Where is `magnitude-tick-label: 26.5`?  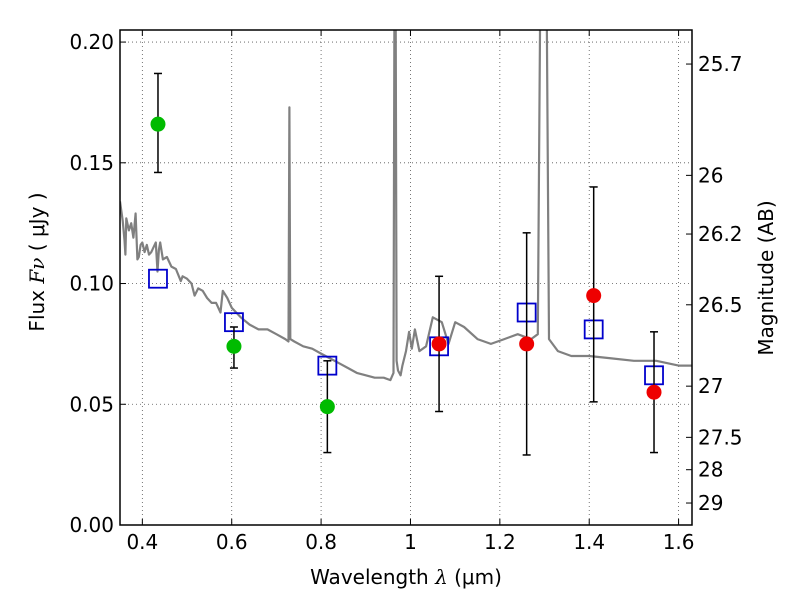
magnitude-tick-label: 26.5 is located at coordinates (720, 305).